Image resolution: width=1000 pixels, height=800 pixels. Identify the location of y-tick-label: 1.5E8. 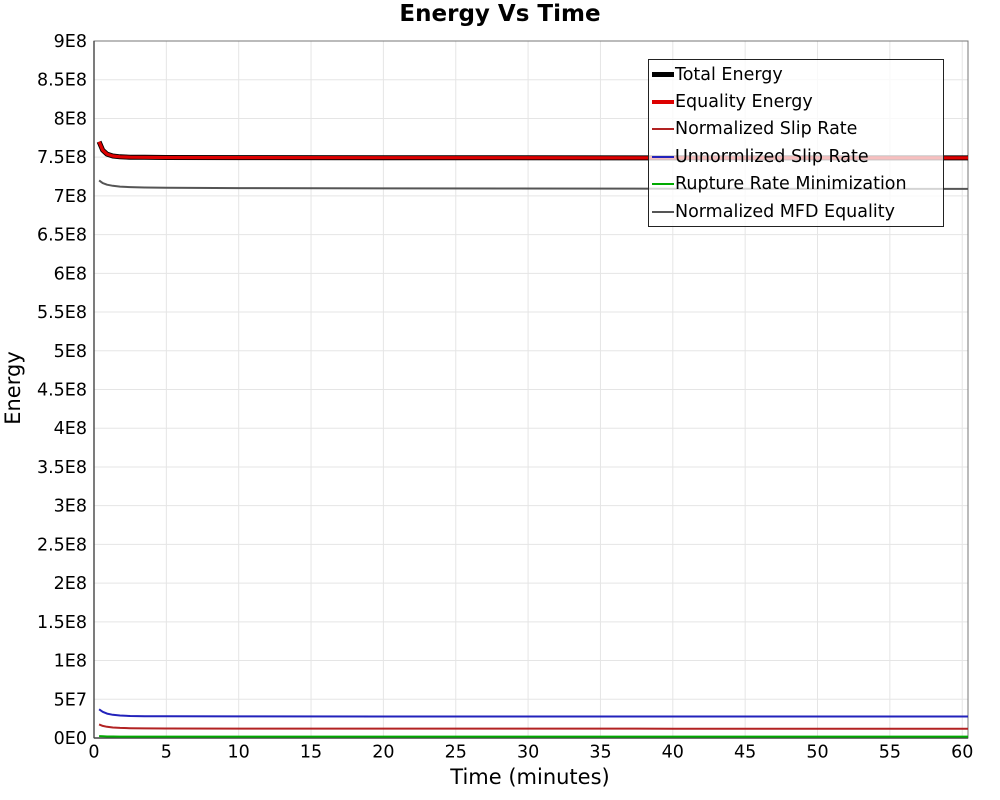
(62, 623).